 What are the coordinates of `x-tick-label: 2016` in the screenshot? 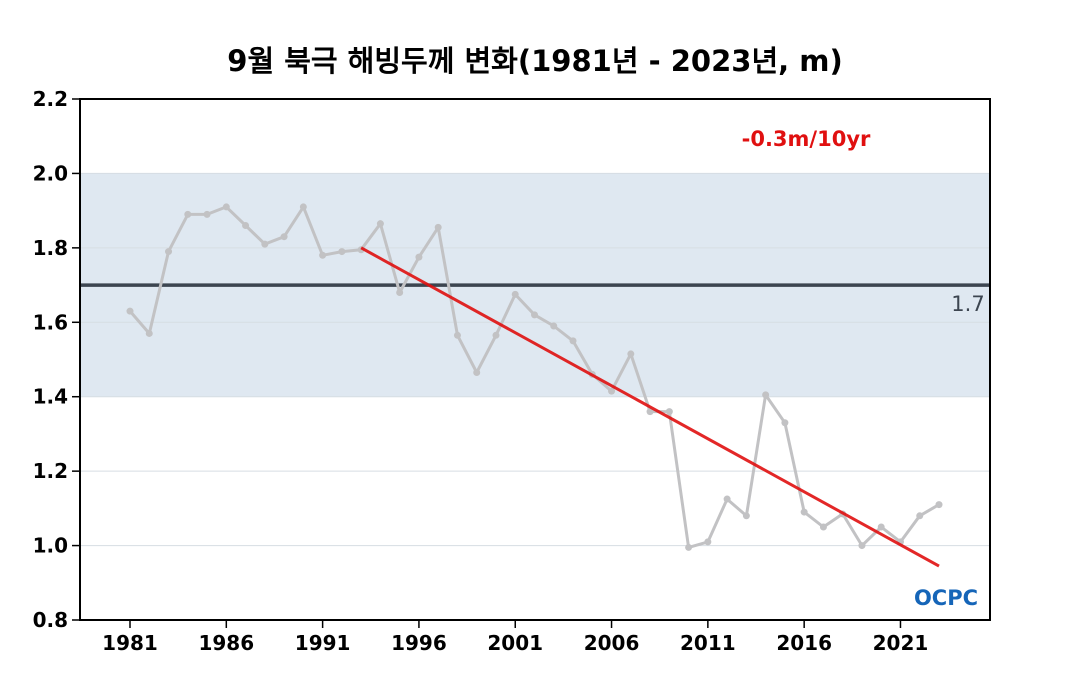 It's located at (804, 643).